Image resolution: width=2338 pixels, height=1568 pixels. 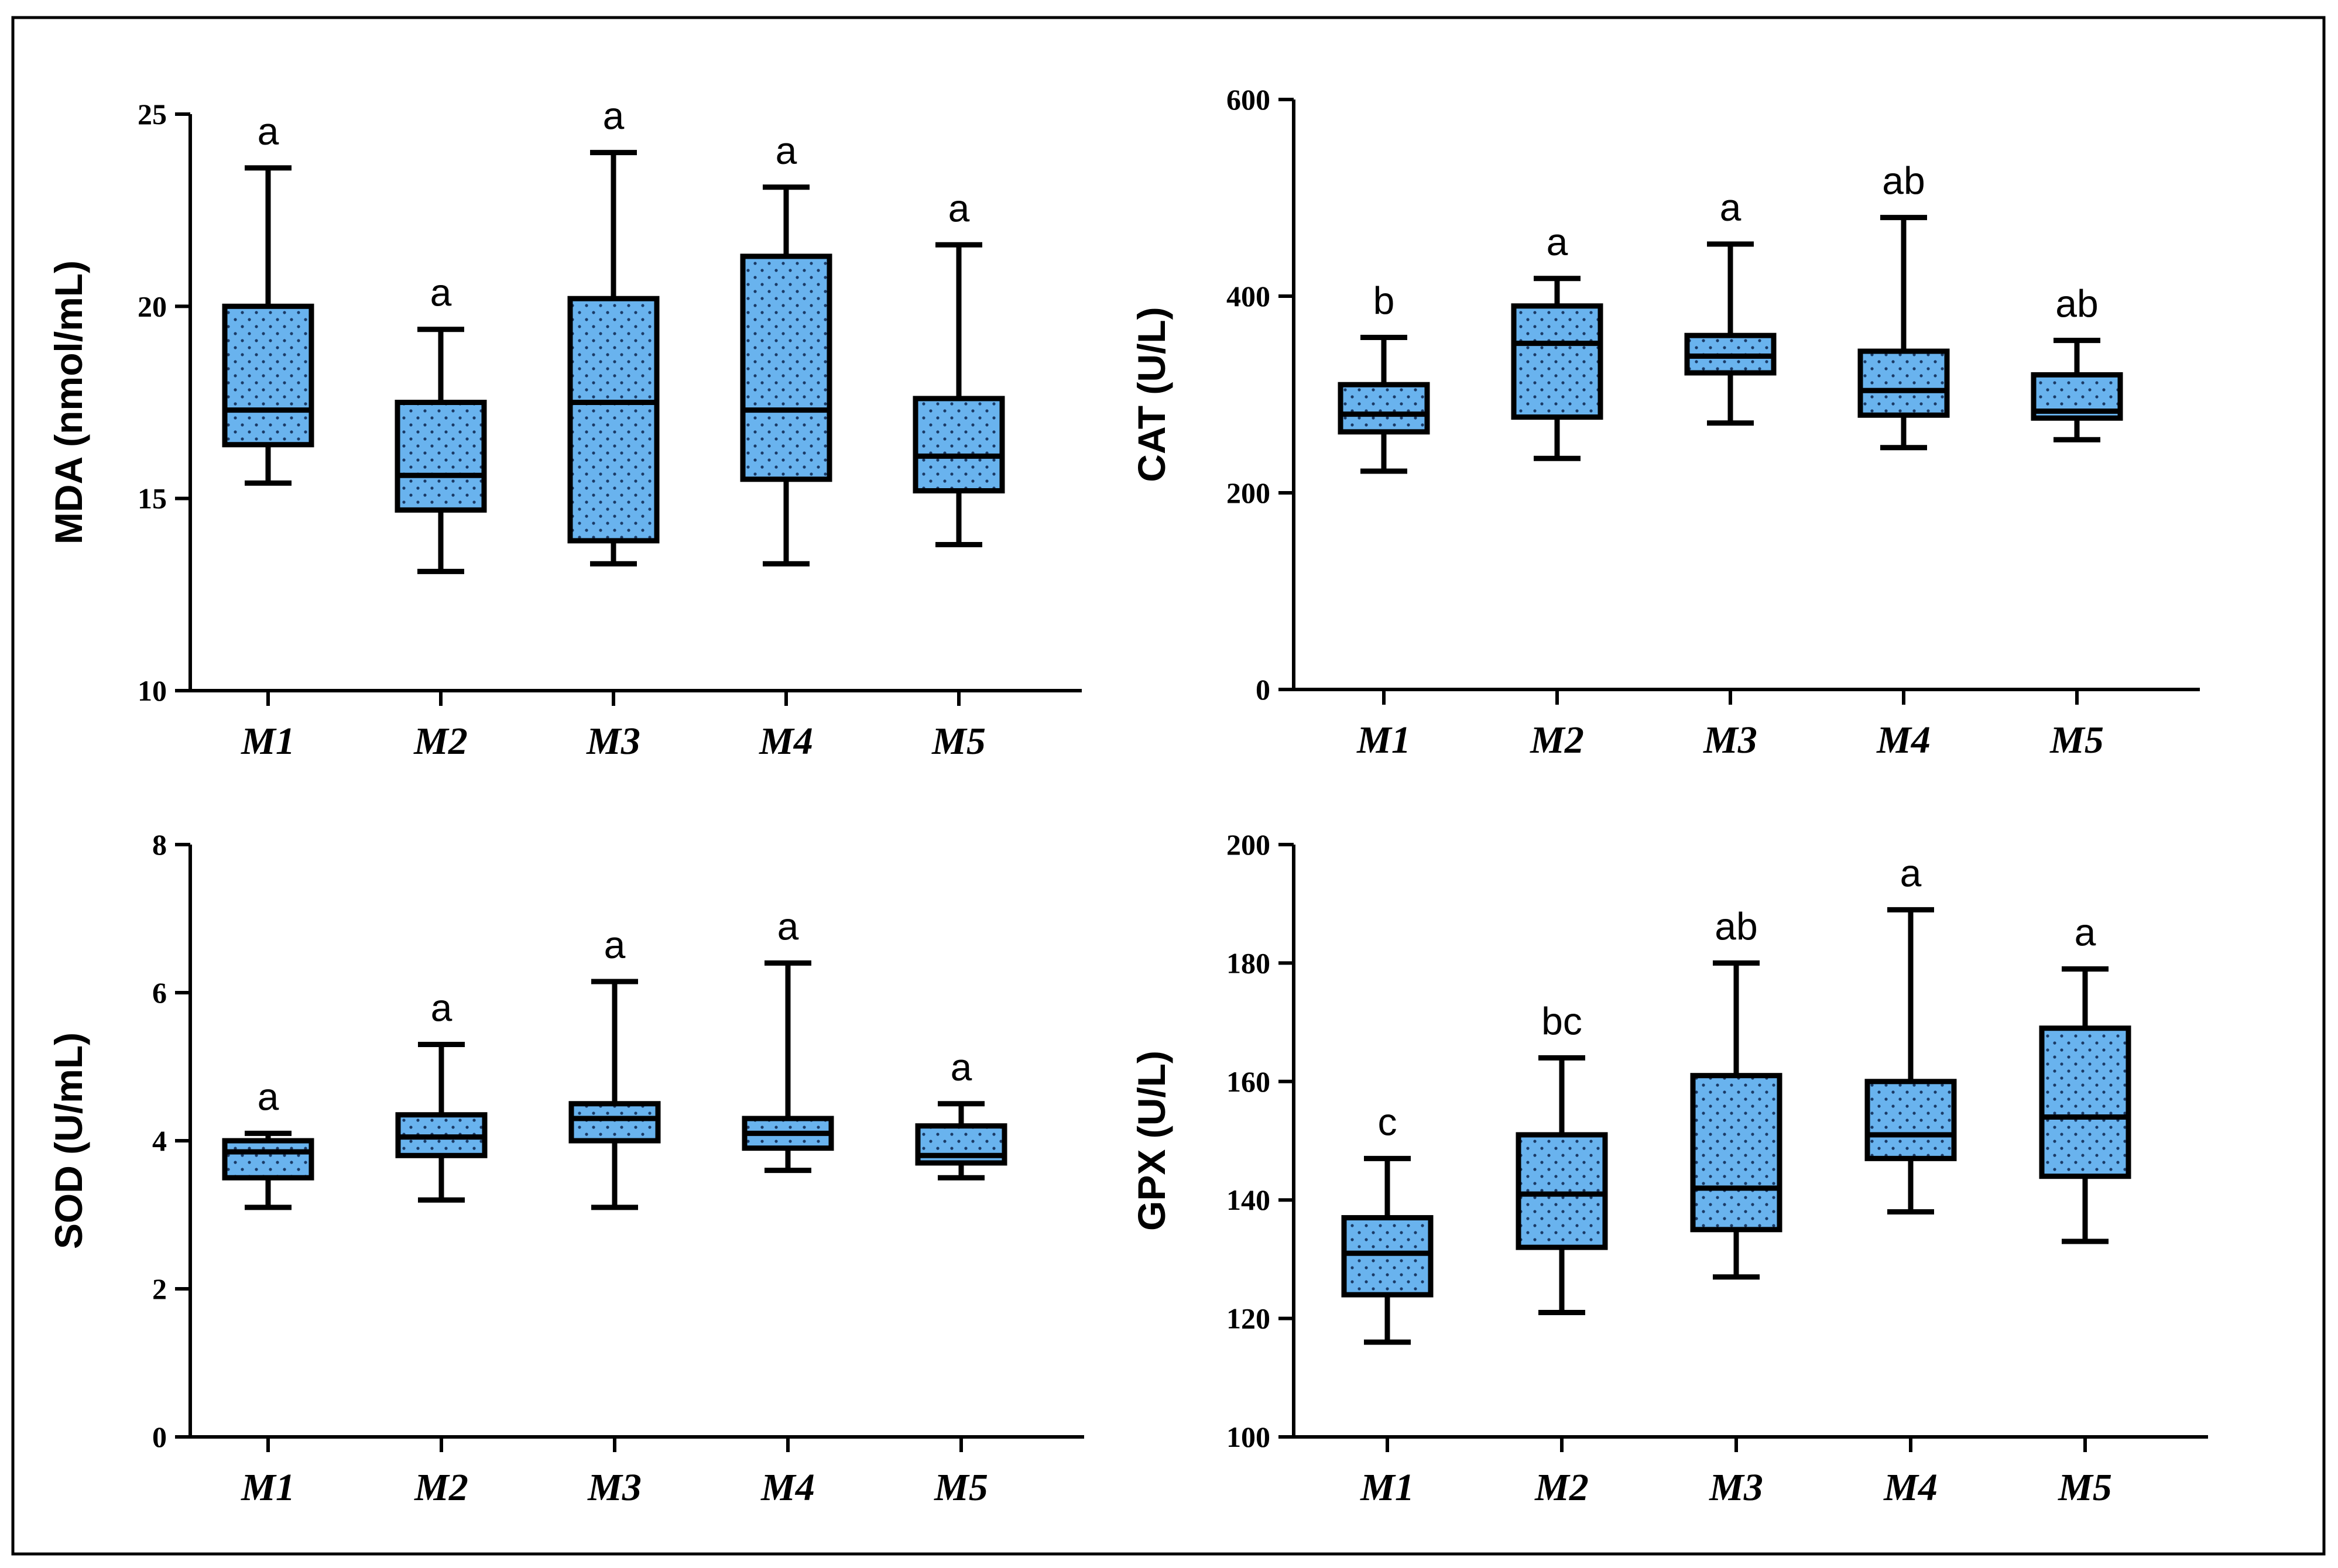 What do you see at coordinates (1248, 1081) in the screenshot?
I see `y-tick-label: 160` at bounding box center [1248, 1081].